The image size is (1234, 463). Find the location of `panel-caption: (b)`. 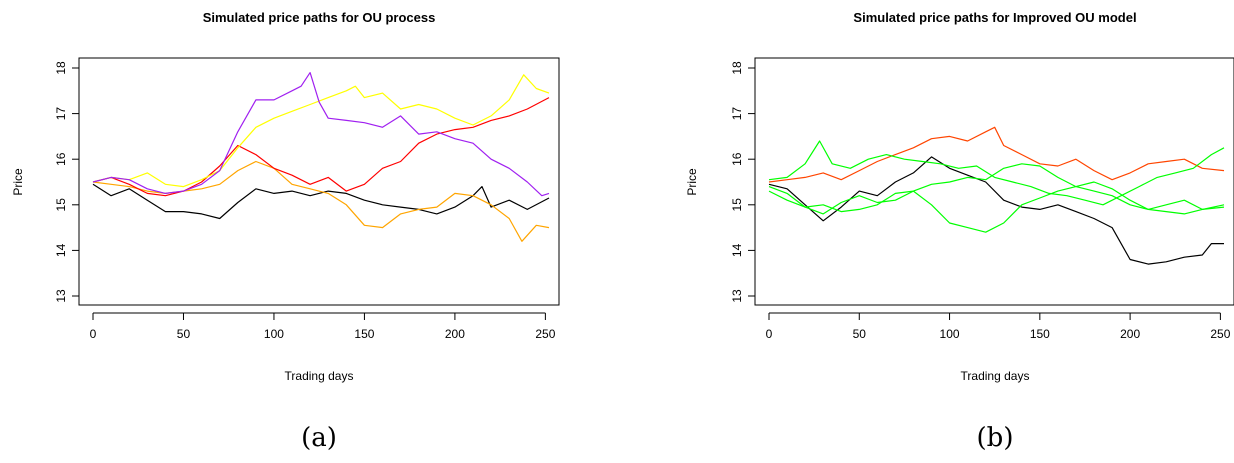

panel-caption: (b) is located at coordinates (995, 438).